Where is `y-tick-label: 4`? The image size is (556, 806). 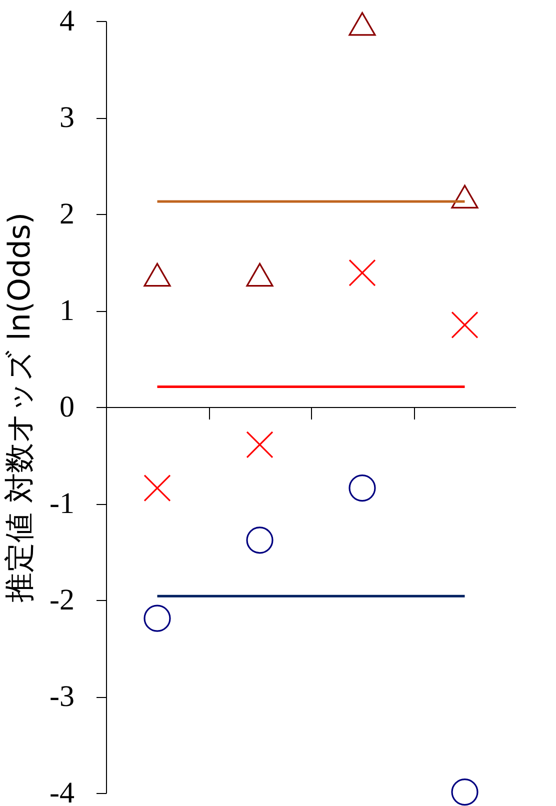 y-tick-label: 4 is located at coordinates (67, 21).